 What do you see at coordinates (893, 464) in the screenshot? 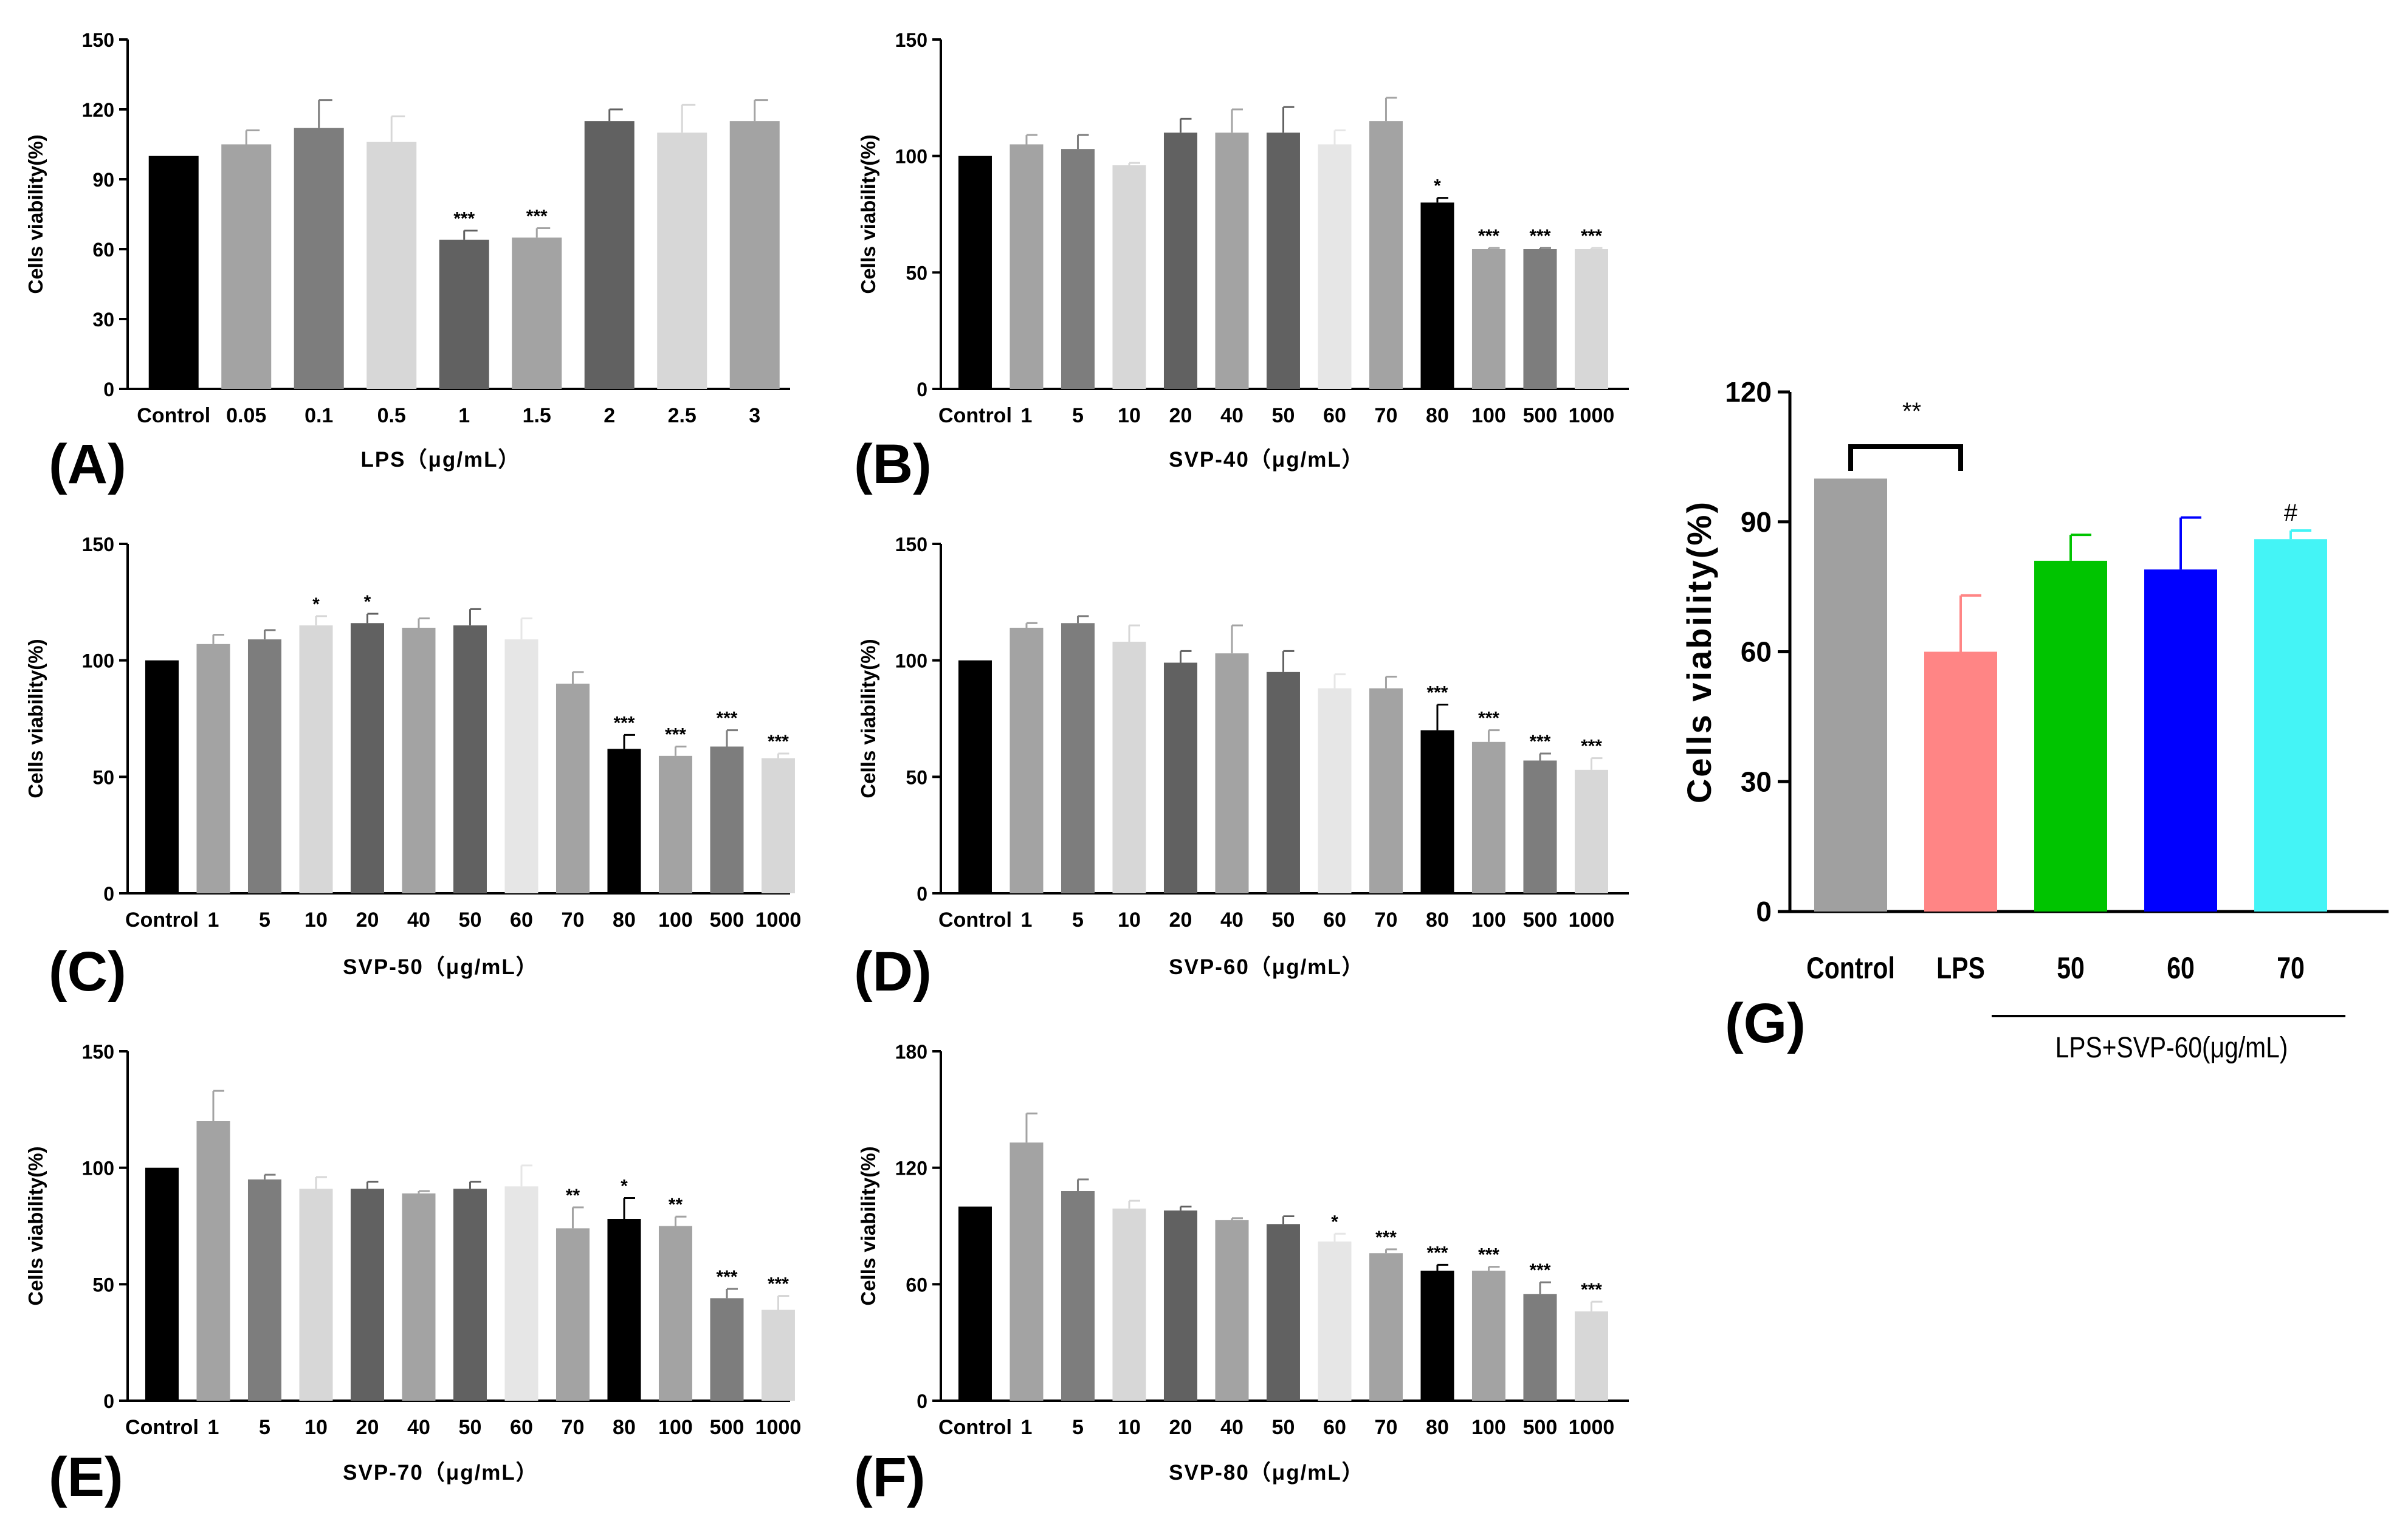
I see `panel-letter: (B)` at bounding box center [893, 464].